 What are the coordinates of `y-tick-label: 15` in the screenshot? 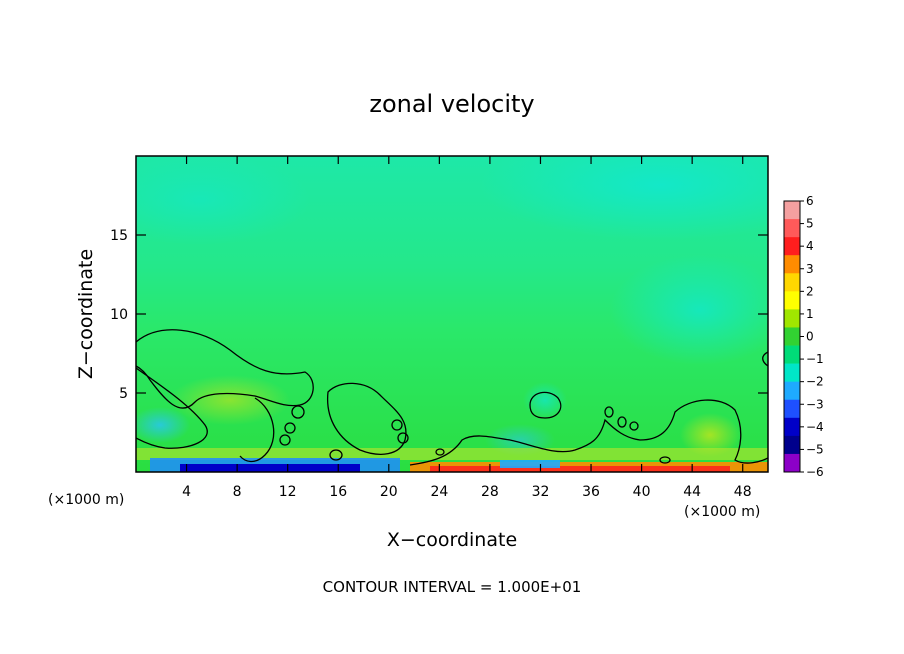 It's located at (119, 236).